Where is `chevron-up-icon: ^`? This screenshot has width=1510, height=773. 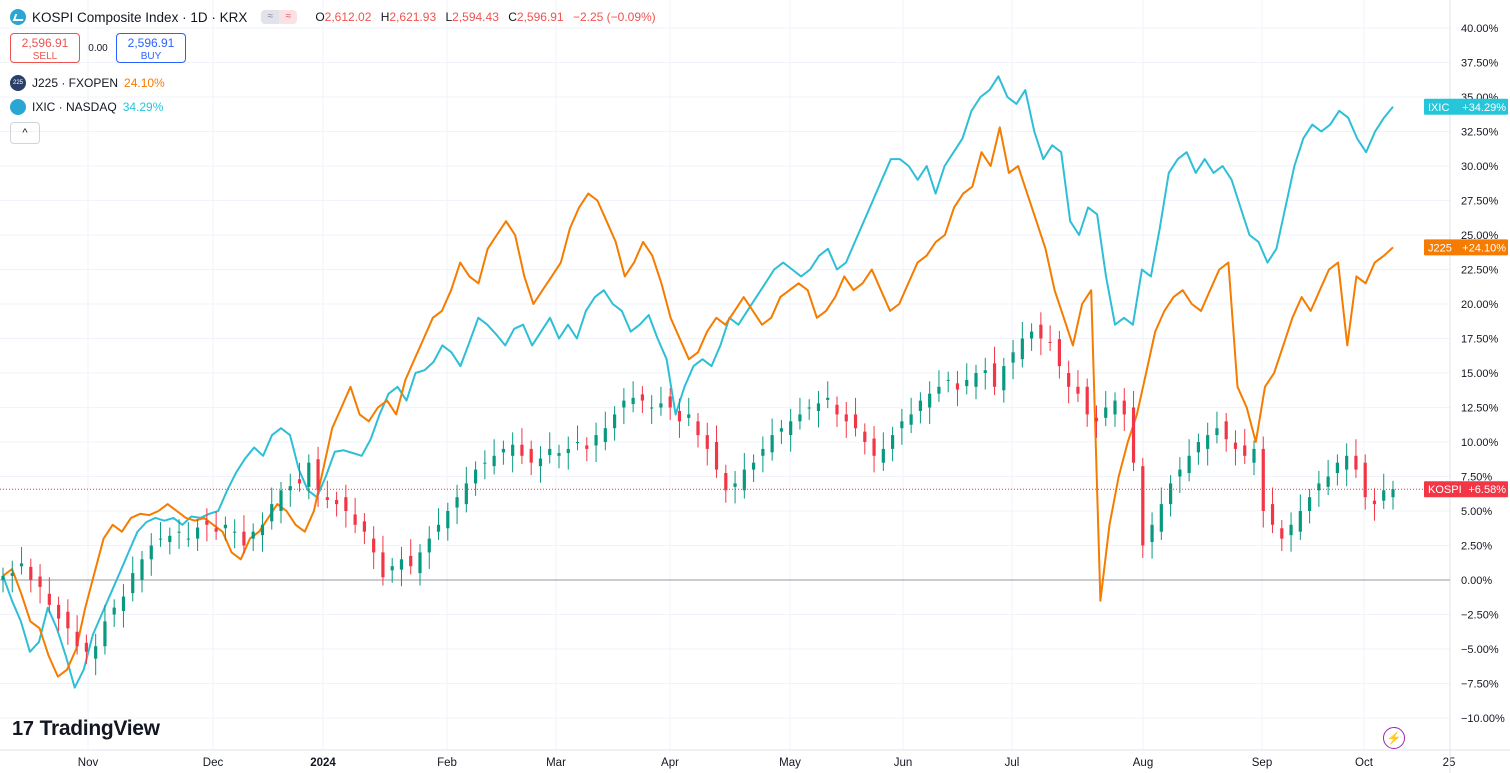 chevron-up-icon: ^ is located at coordinates (25, 133).